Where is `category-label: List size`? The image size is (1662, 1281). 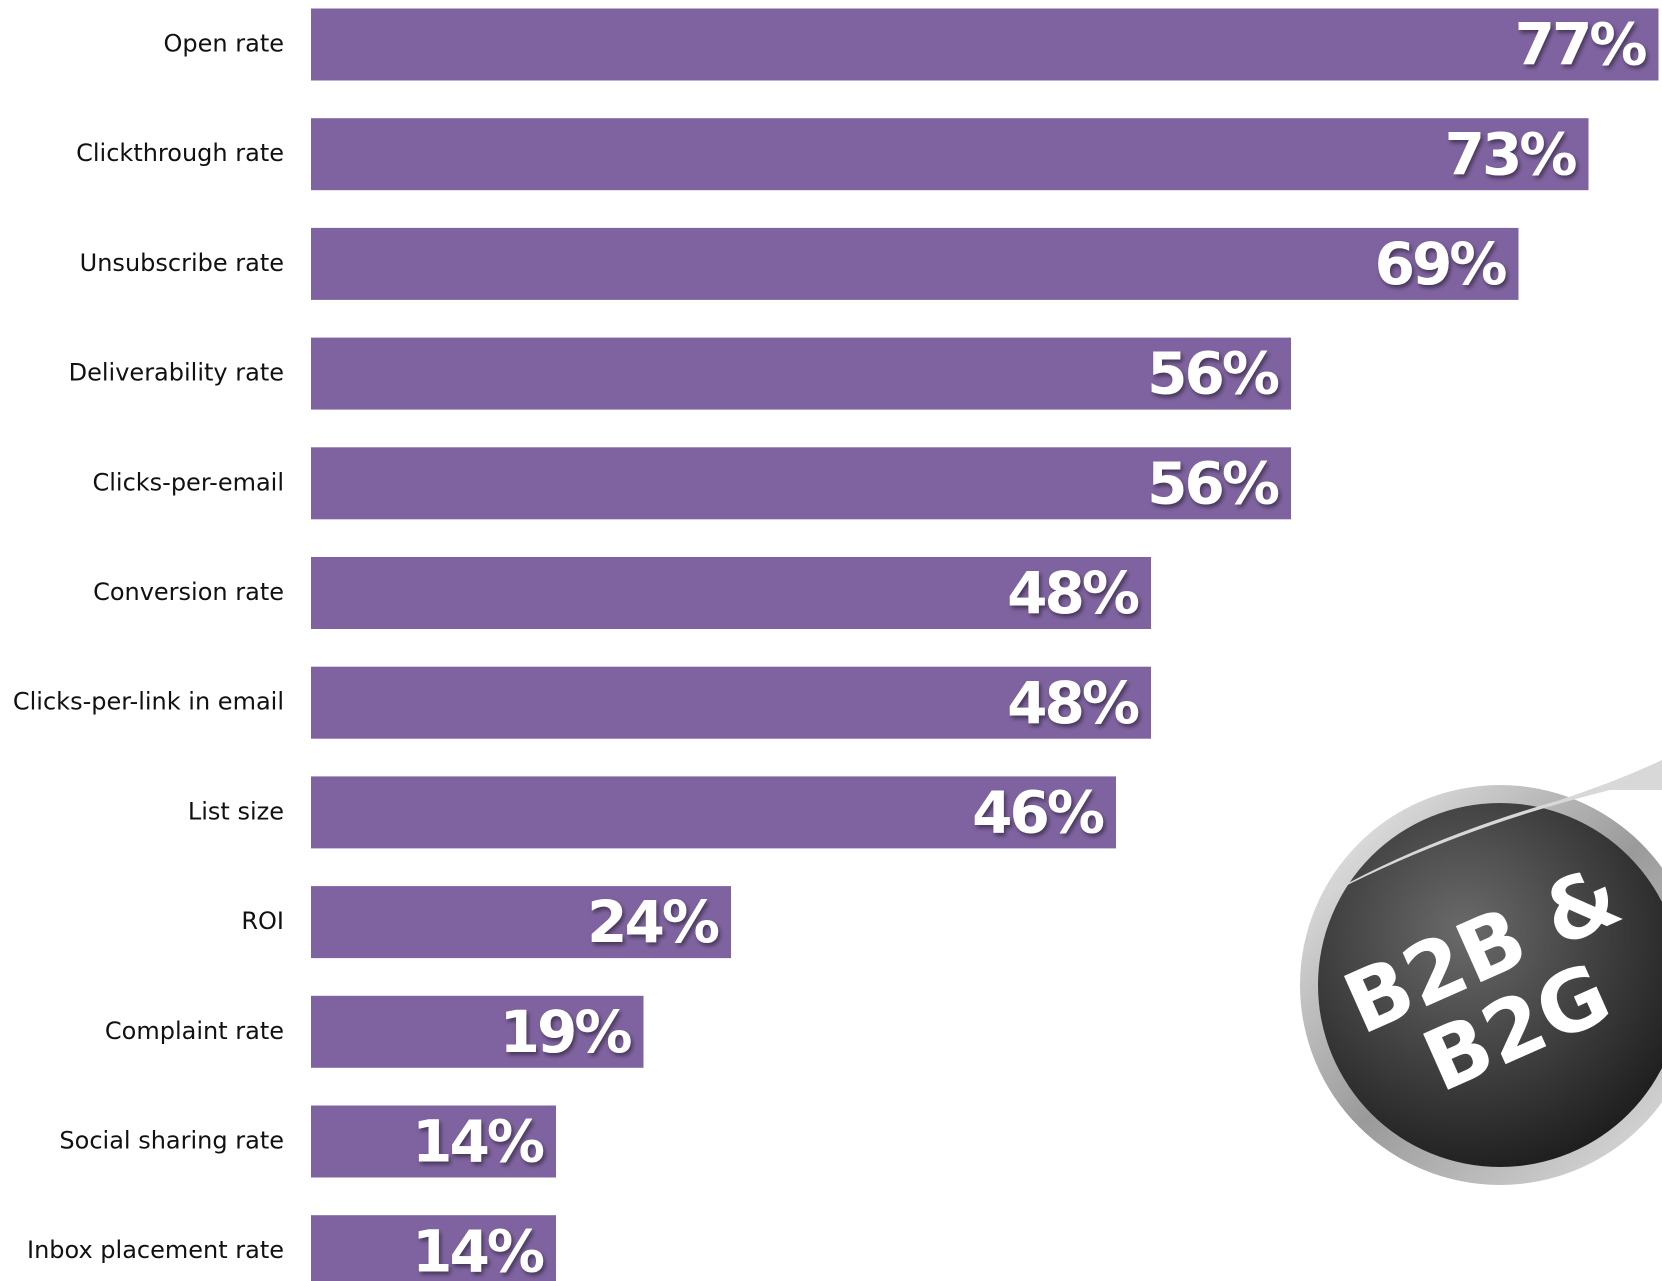
category-label: List size is located at coordinates (236, 811).